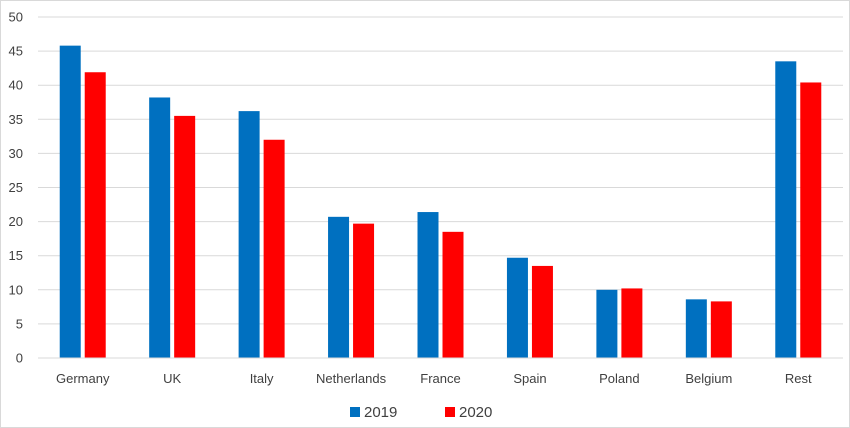  What do you see at coordinates (249, 234) in the screenshot?
I see `bar-2019-italy` at bounding box center [249, 234].